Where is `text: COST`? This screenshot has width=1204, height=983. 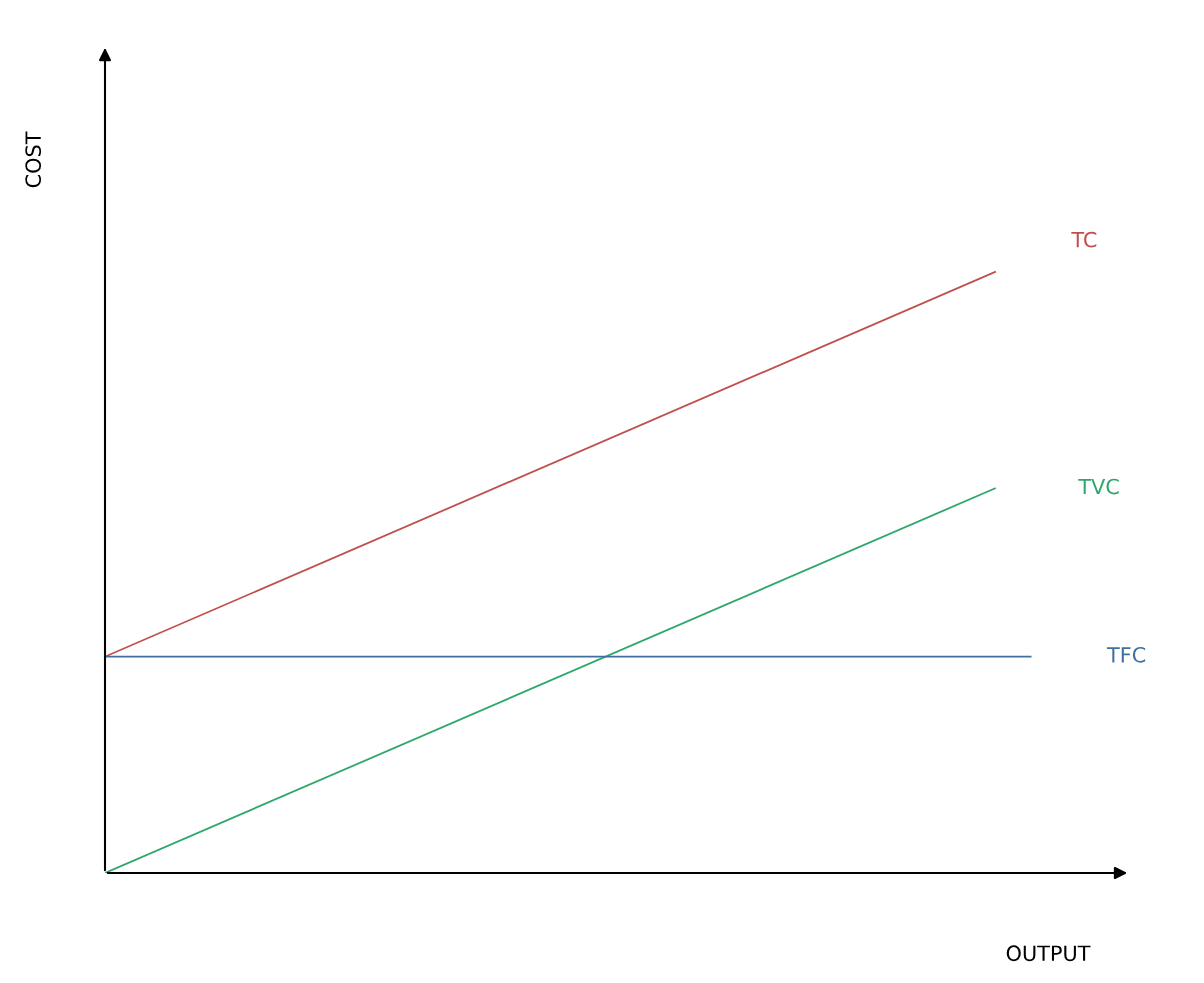 text: COST is located at coordinates (33, 159).